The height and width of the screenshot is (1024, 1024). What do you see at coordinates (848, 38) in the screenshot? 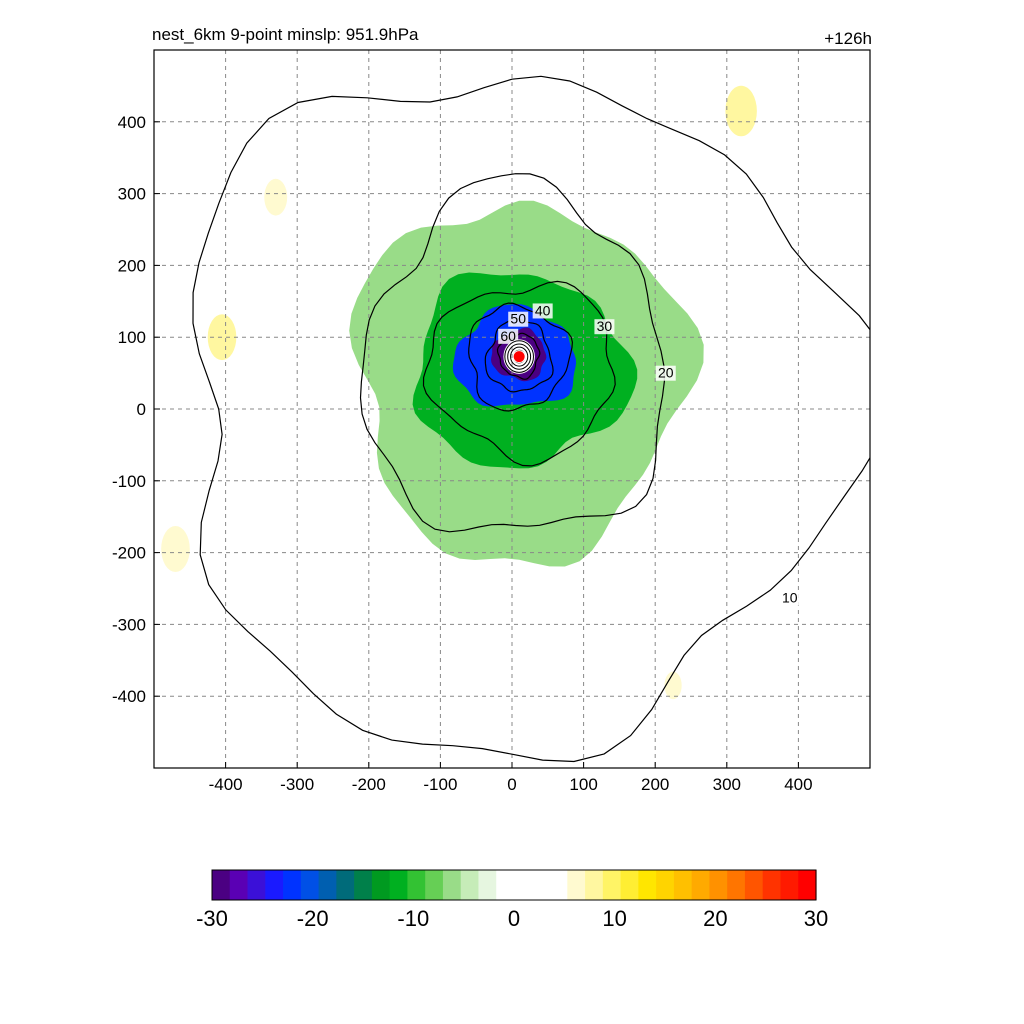
I see `forecast-hour-label: +126h` at bounding box center [848, 38].